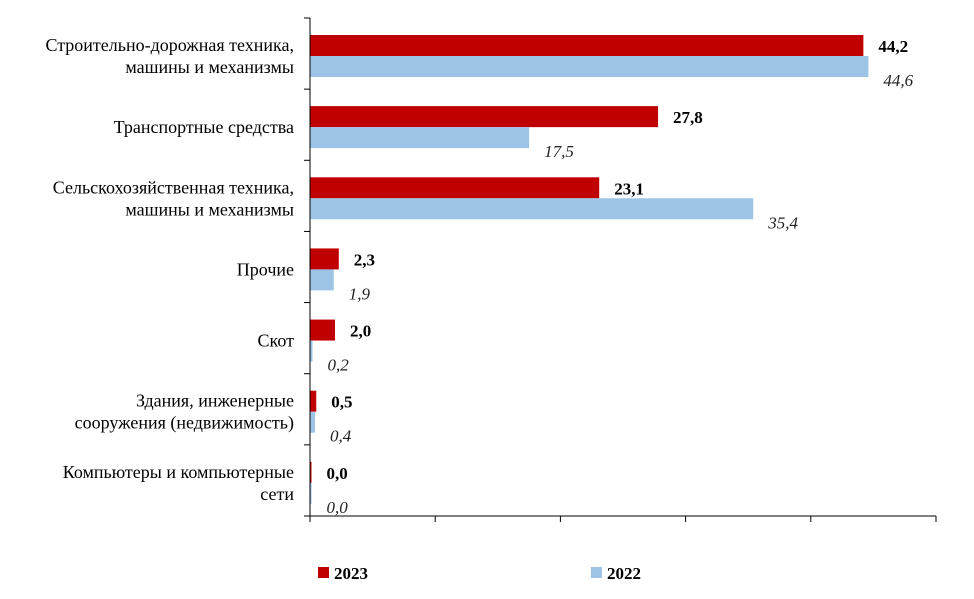 The width and height of the screenshot is (974, 599). I want to click on data-label-2023: 2,0, so click(360, 331).